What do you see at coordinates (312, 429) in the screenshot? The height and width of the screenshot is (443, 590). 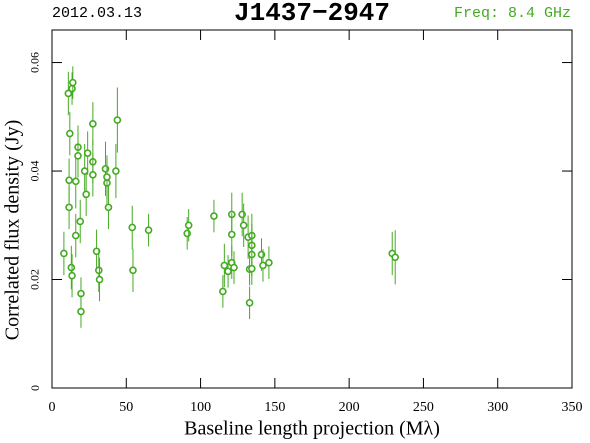 I see `x-axis-label: Baseline length projection (Mλ)` at bounding box center [312, 429].